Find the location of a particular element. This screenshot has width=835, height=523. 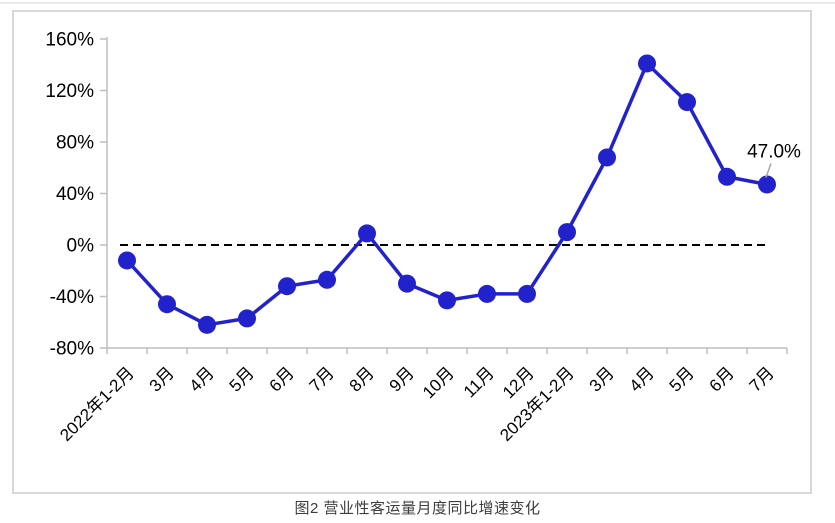

x-tick-label: 2023年1-2月 is located at coordinates (537, 404).